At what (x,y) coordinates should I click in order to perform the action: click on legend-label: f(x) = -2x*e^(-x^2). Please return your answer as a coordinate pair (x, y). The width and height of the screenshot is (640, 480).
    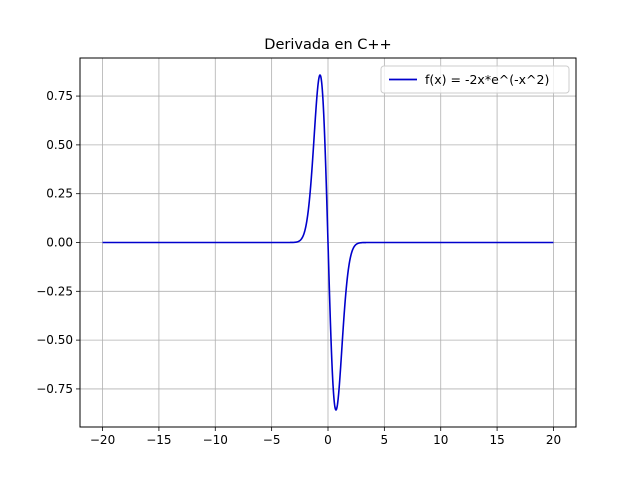
    Looking at the image, I should click on (487, 79).